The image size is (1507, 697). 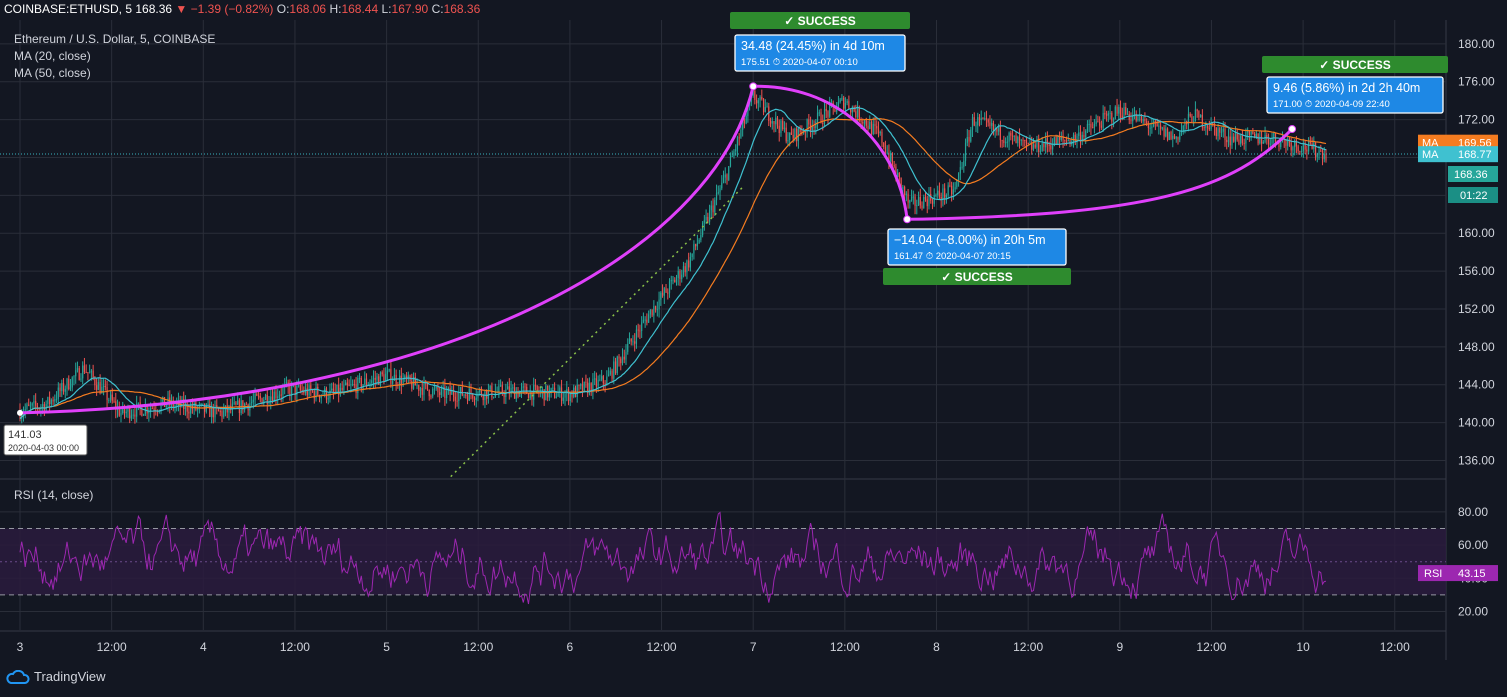 I want to click on x-tick-label: 12:00, so click(x=1395, y=647).